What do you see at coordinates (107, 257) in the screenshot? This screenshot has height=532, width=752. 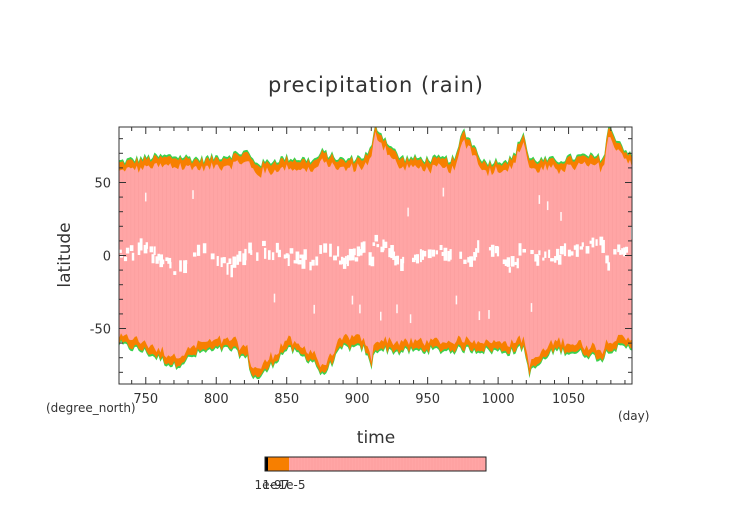 I see `y-tick-label: 0` at bounding box center [107, 257].